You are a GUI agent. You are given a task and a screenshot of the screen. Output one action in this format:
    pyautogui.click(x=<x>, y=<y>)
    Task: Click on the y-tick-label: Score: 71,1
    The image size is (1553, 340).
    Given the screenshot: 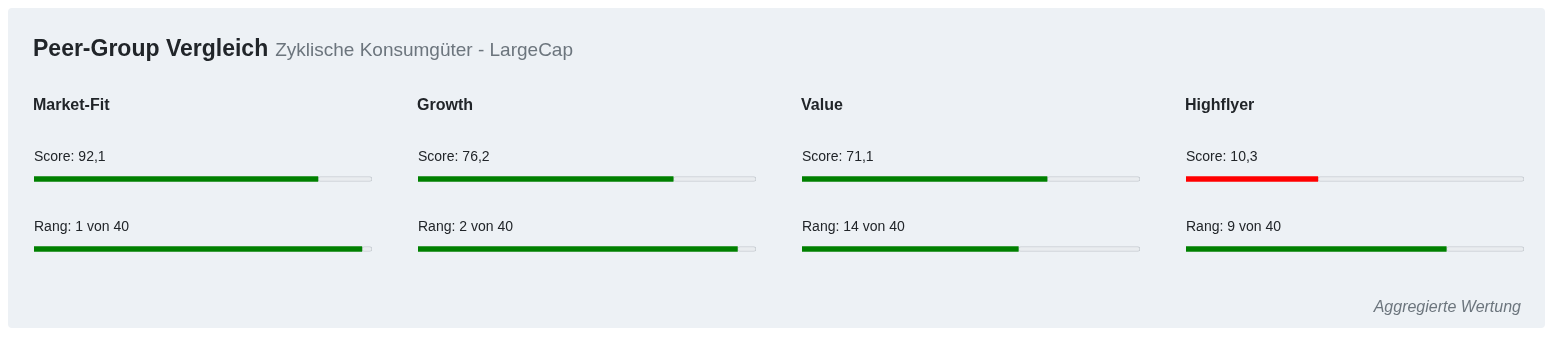 What is the action you would take?
    pyautogui.click(x=838, y=156)
    